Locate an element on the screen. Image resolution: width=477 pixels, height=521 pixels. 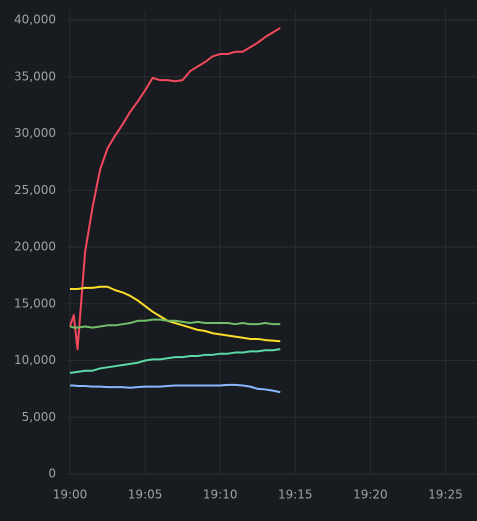
y-tick-label: 15,000 is located at coordinates (35, 303).